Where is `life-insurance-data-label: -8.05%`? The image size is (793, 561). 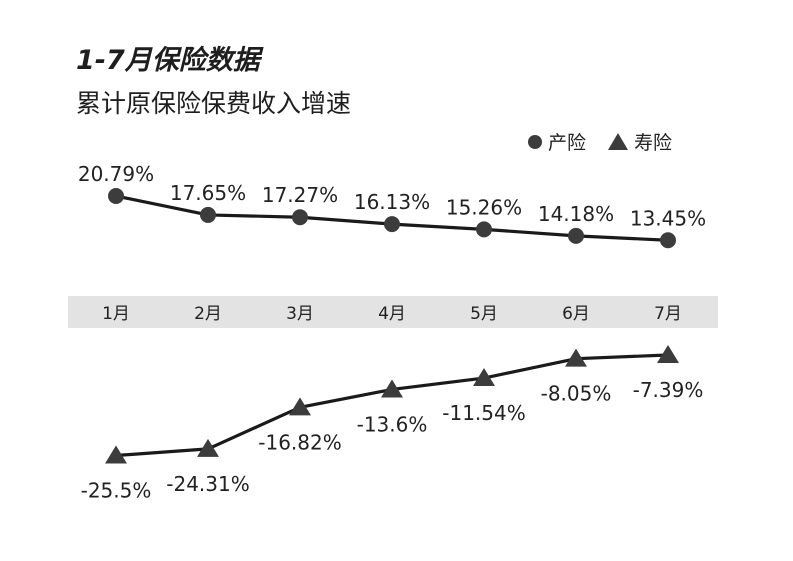 life-insurance-data-label: -8.05% is located at coordinates (576, 394).